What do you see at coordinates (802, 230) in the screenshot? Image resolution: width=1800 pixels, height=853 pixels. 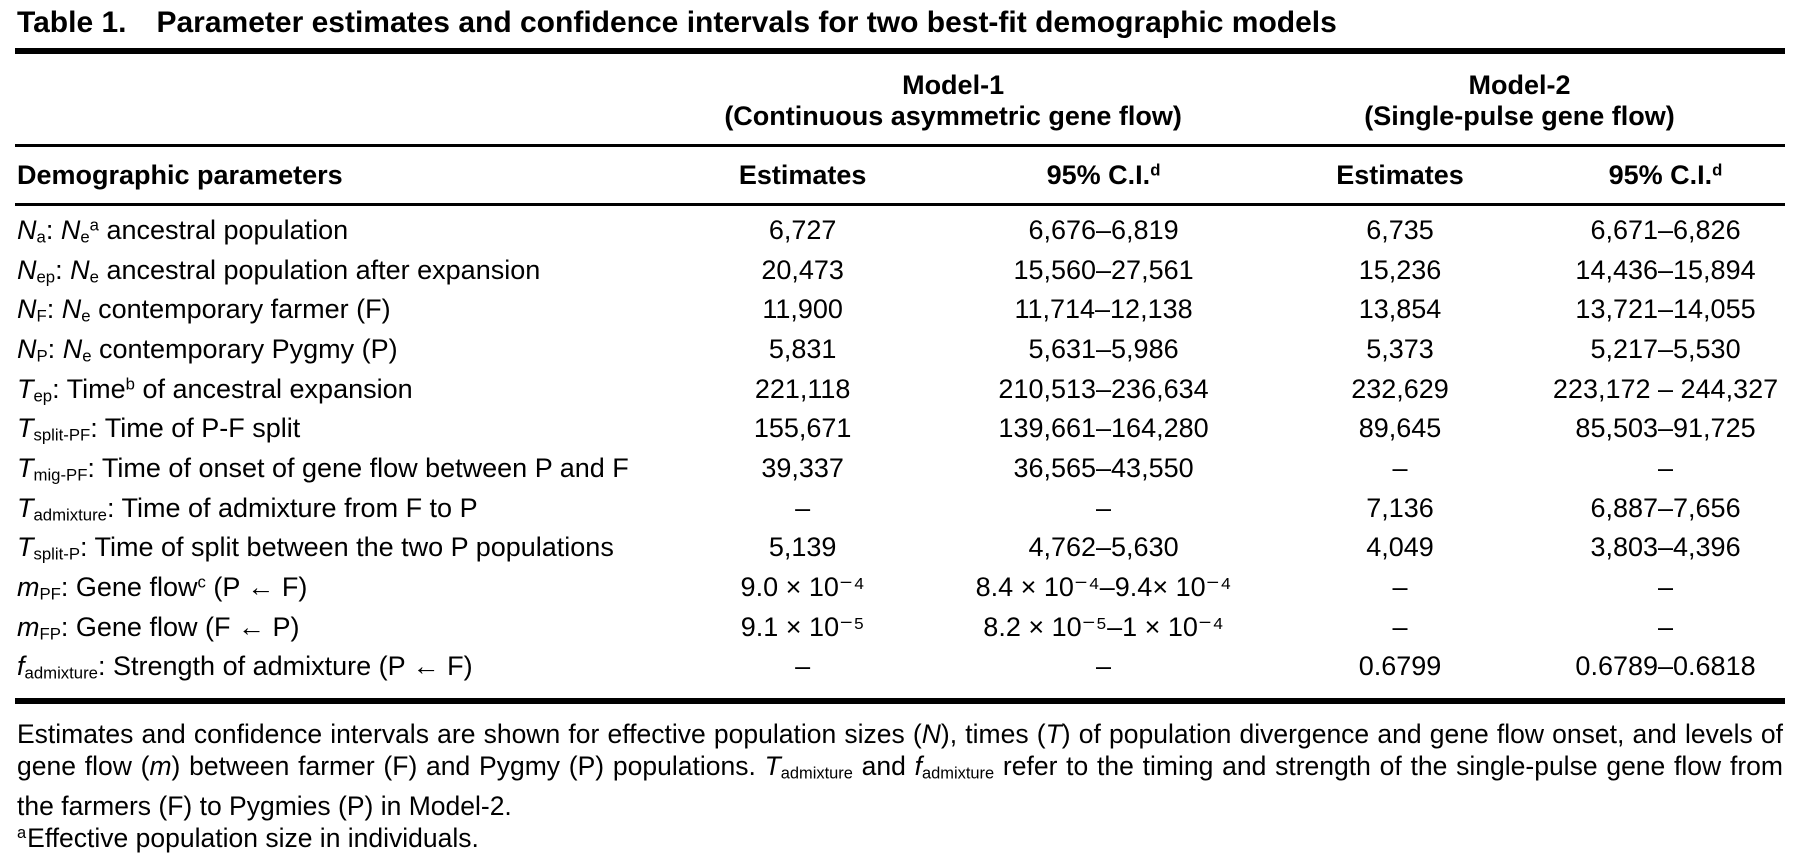 I see `model1-estimate: 6,727` at bounding box center [802, 230].